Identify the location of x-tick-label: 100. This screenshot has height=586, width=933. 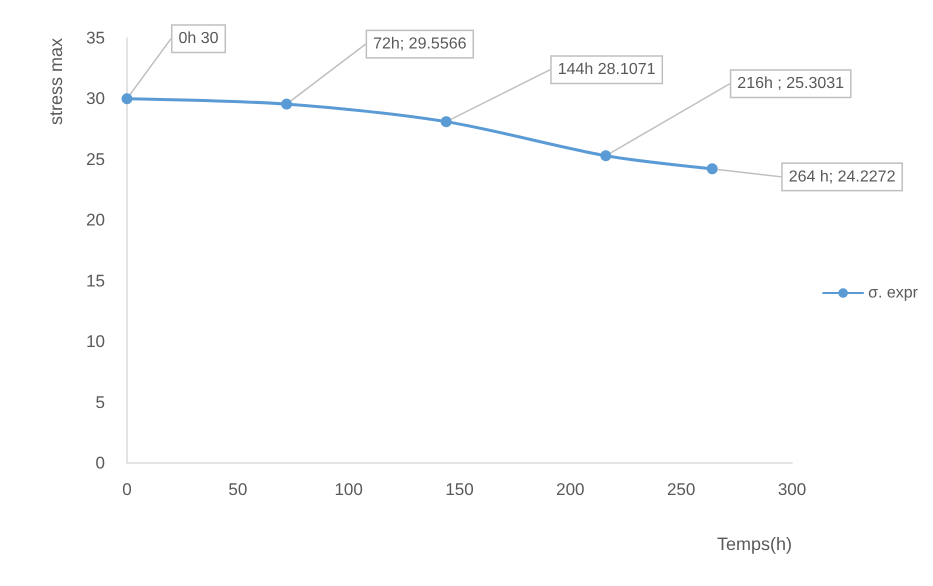
(348, 489).